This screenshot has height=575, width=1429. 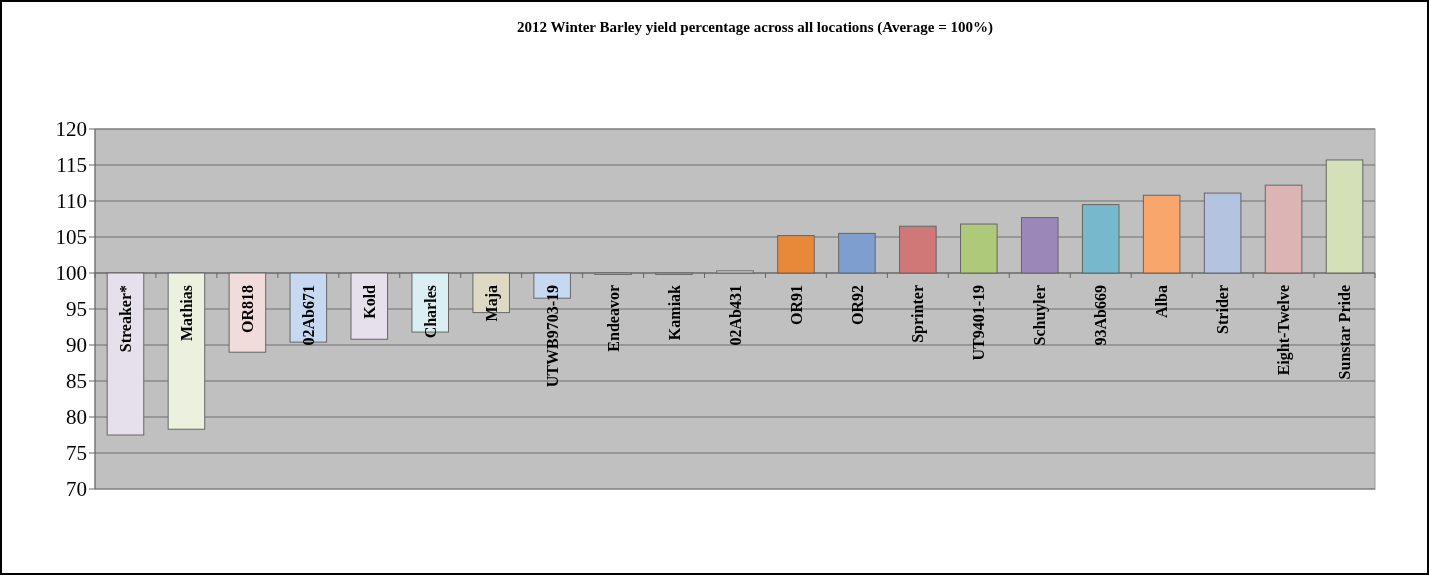 What do you see at coordinates (369, 301) in the screenshot?
I see `x-tick-label: Kold` at bounding box center [369, 301].